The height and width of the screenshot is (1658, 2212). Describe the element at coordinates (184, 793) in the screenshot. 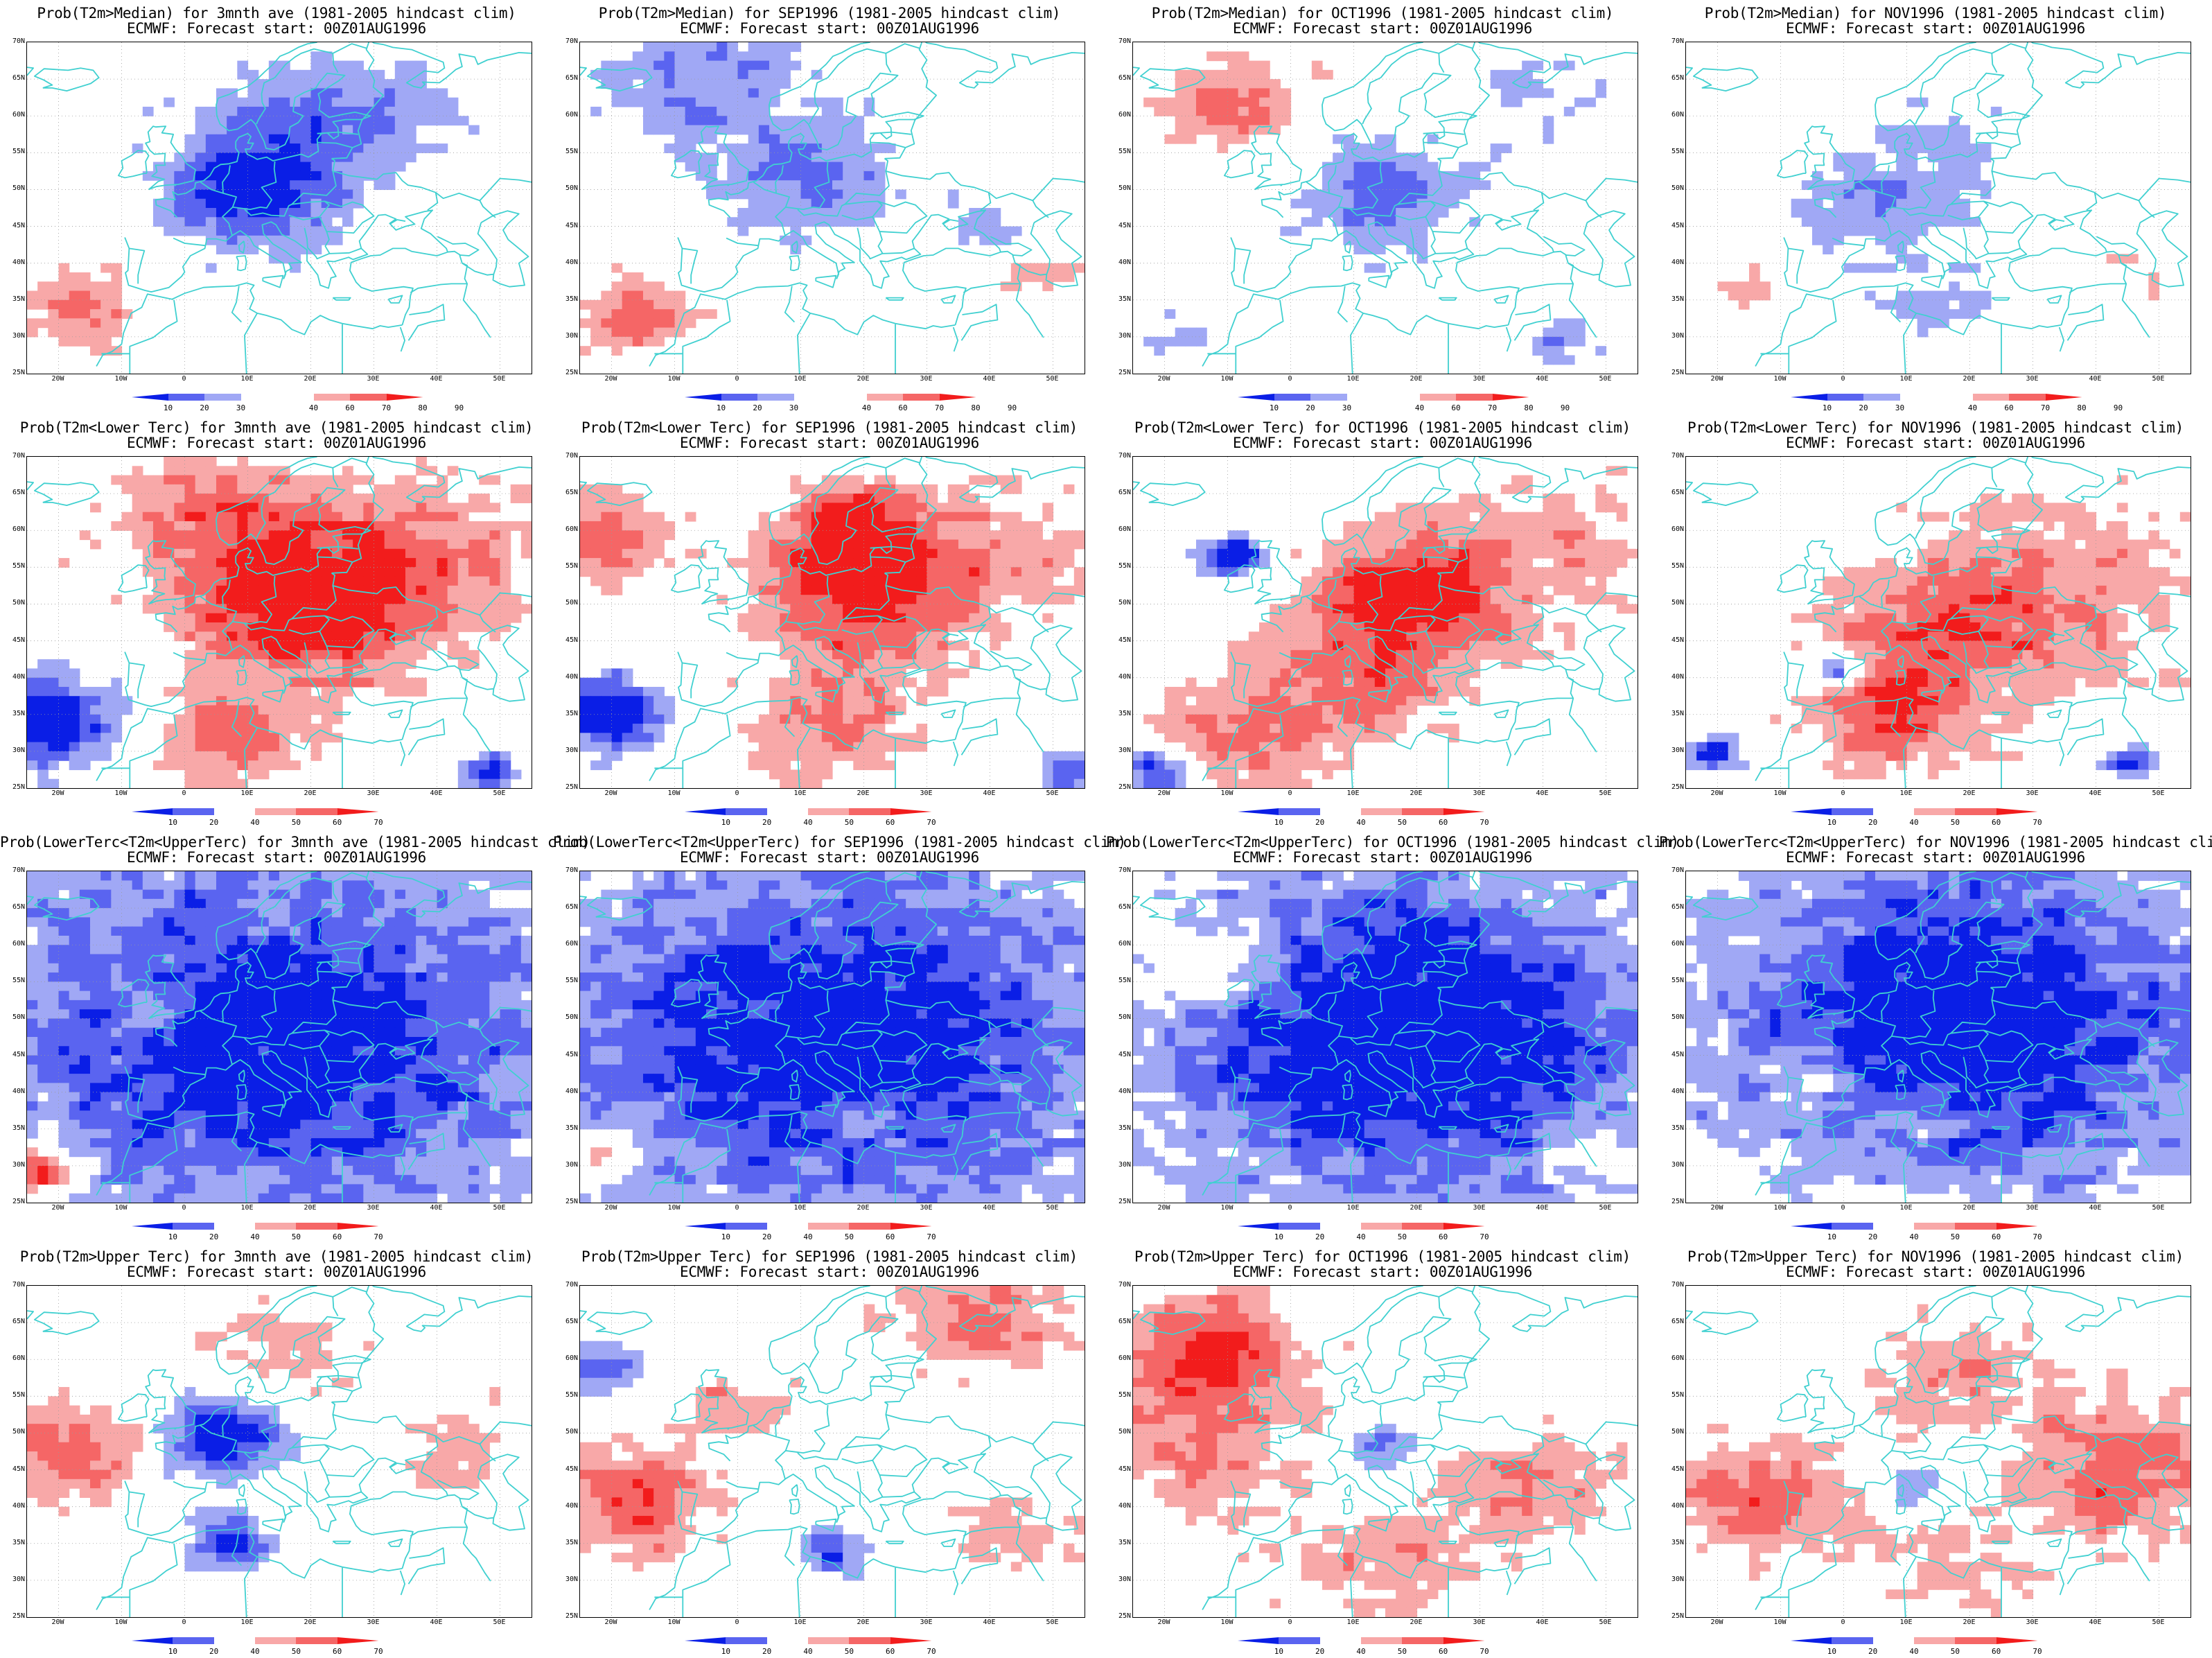

I see `lon-tick-label: 0` at that location.